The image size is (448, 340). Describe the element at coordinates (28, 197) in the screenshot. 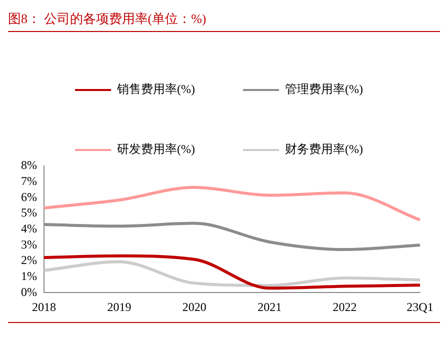

I see `y-tick-label: 6%` at that location.